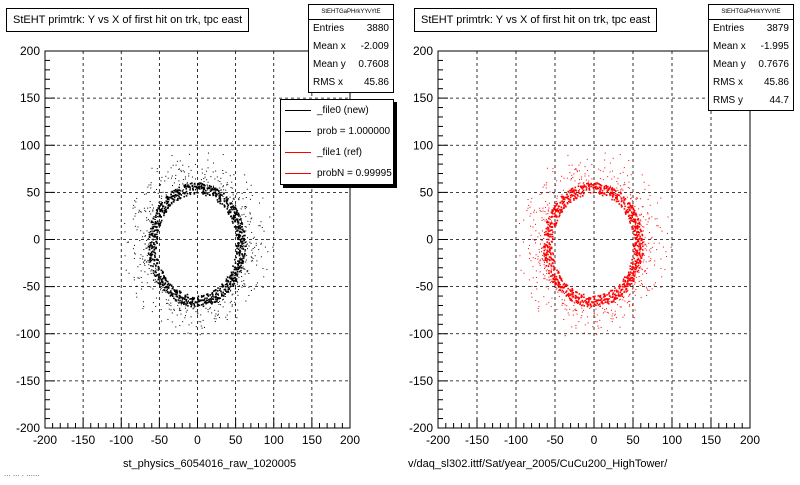 This screenshot has width=800, height=485. Describe the element at coordinates (728, 100) in the screenshot. I see `right-stats-label: RMS y` at that location.